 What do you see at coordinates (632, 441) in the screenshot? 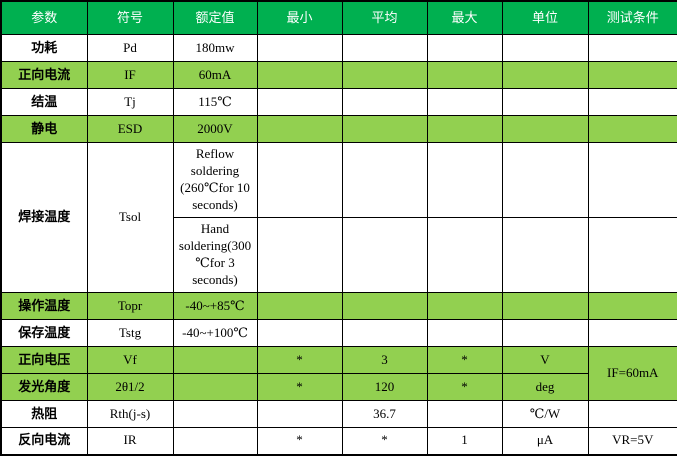
I see `cell-condition: VR=5V` at bounding box center [632, 441].